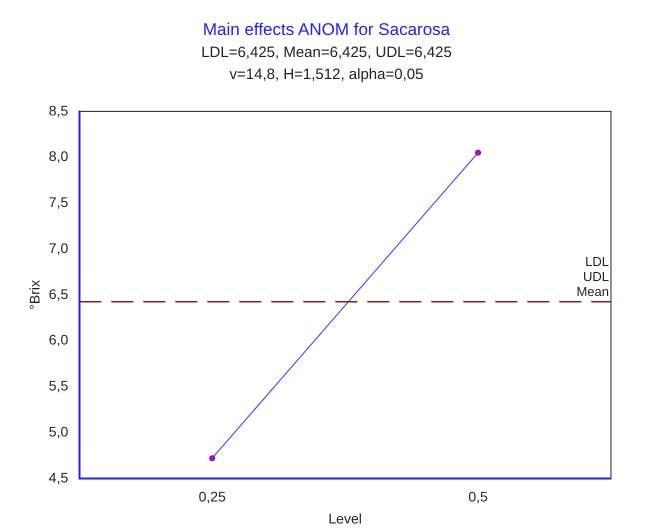  What do you see at coordinates (58, 156) in the screenshot?
I see `y-tick-label: 8,0` at bounding box center [58, 156].